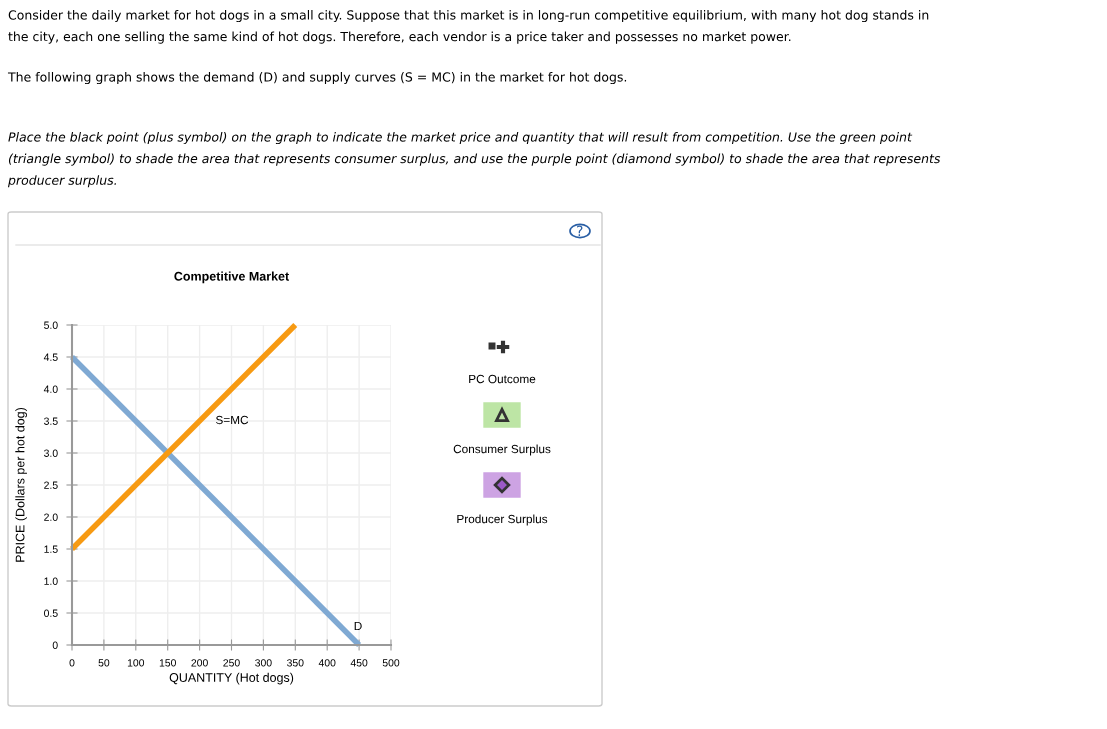 This screenshot has height=729, width=1107. Describe the element at coordinates (232, 420) in the screenshot. I see `annotation: S=MC` at that location.